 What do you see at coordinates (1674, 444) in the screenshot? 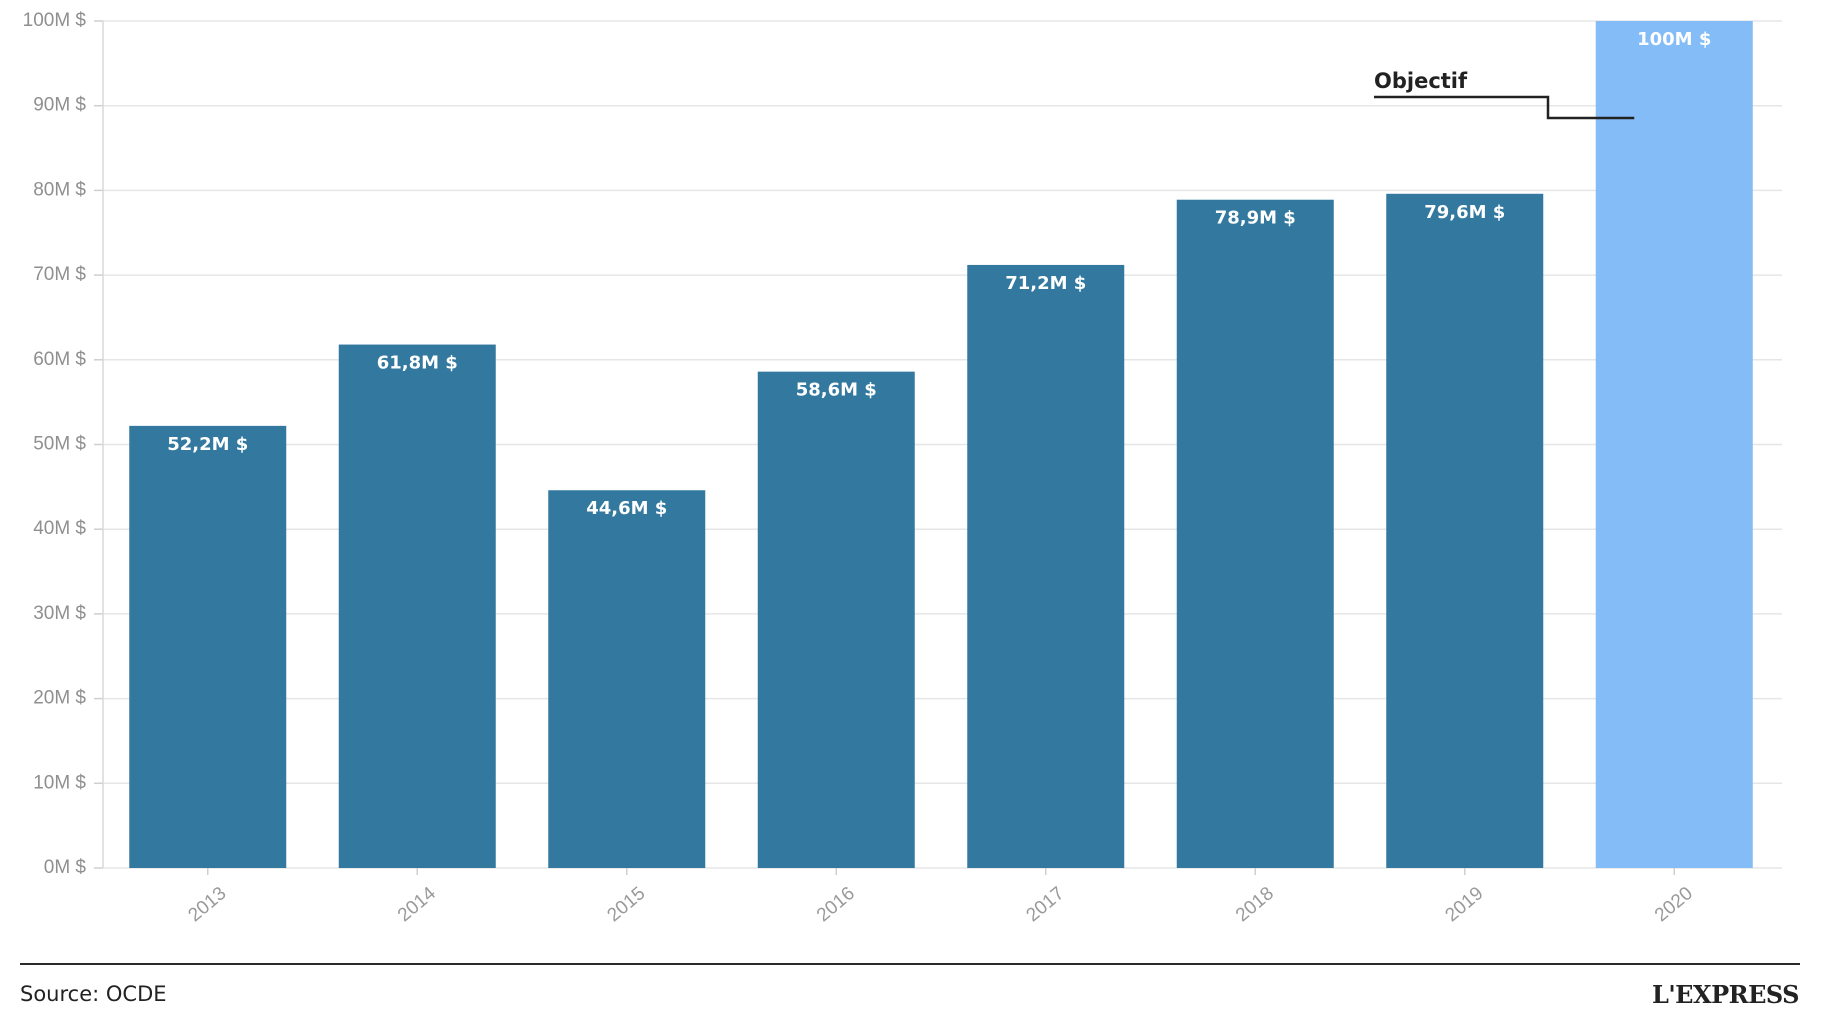
I see `bar-2020` at bounding box center [1674, 444].